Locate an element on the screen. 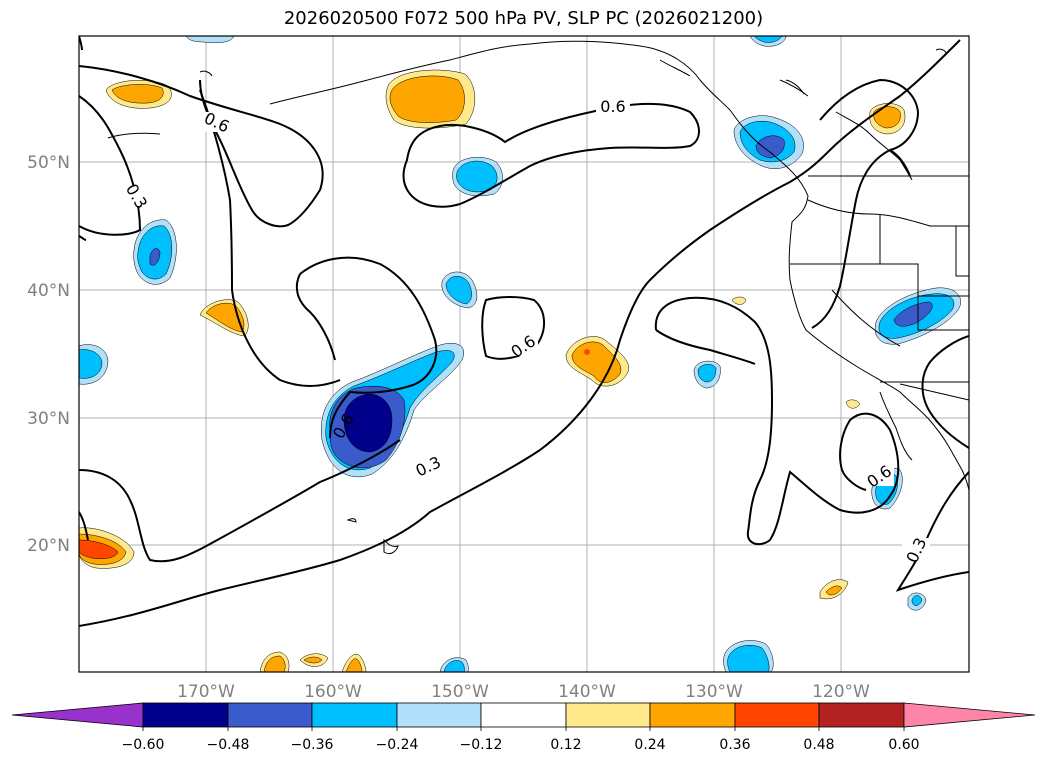 Image resolution: width=1047 pixels, height=765 pixels. latitude-labels: 50°N 40°N 30°N 20°N is located at coordinates (48, 354).